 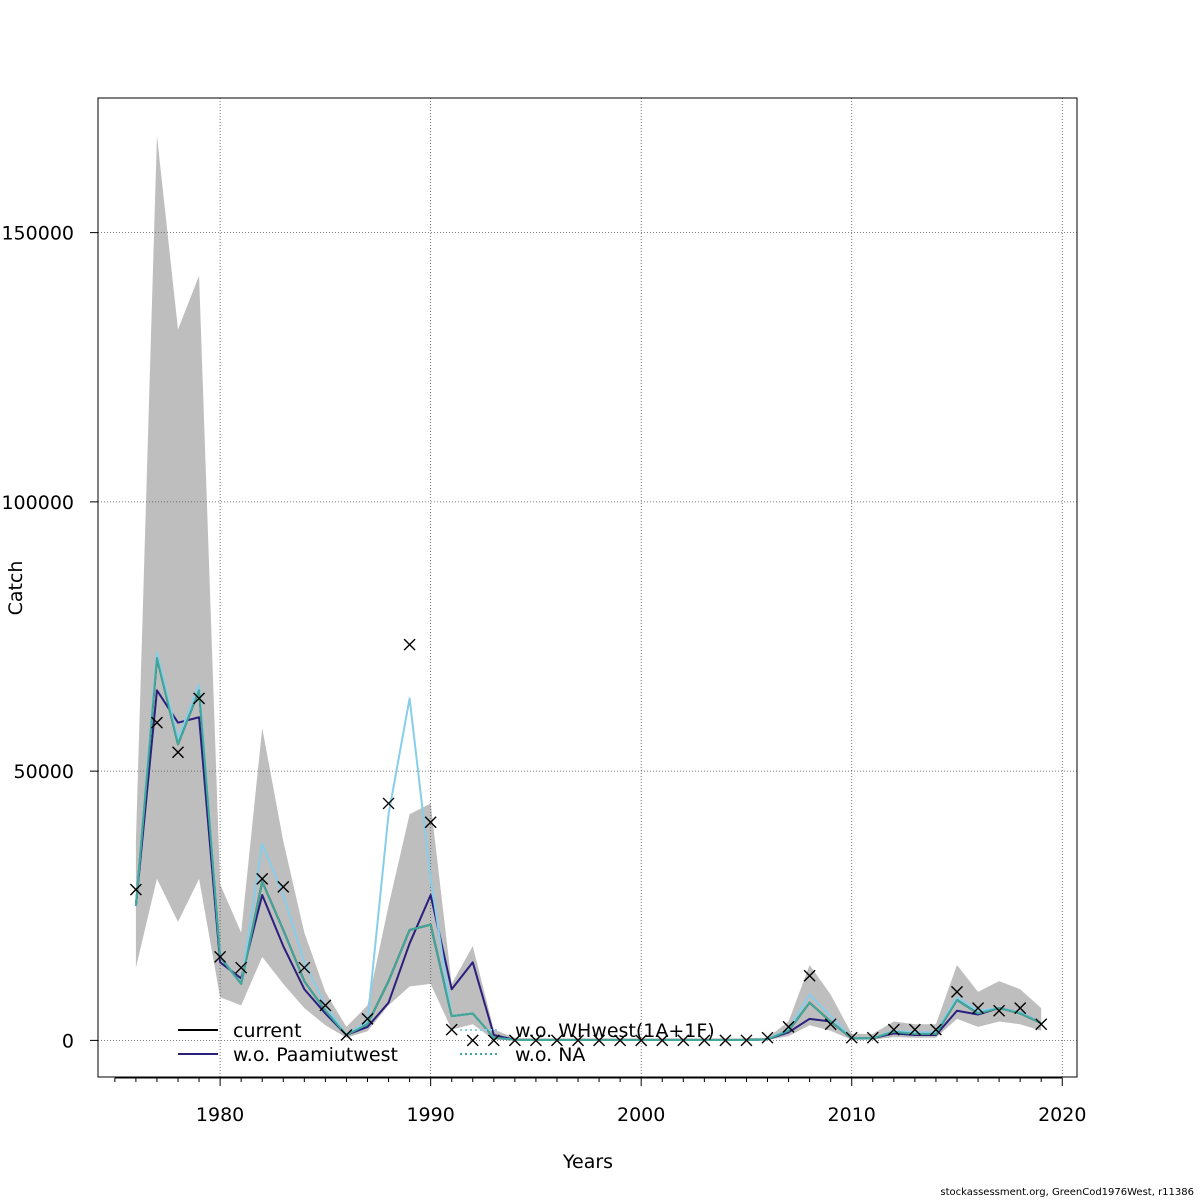 What do you see at coordinates (550, 1055) in the screenshot?
I see `legend-label: w.o. NA` at bounding box center [550, 1055].